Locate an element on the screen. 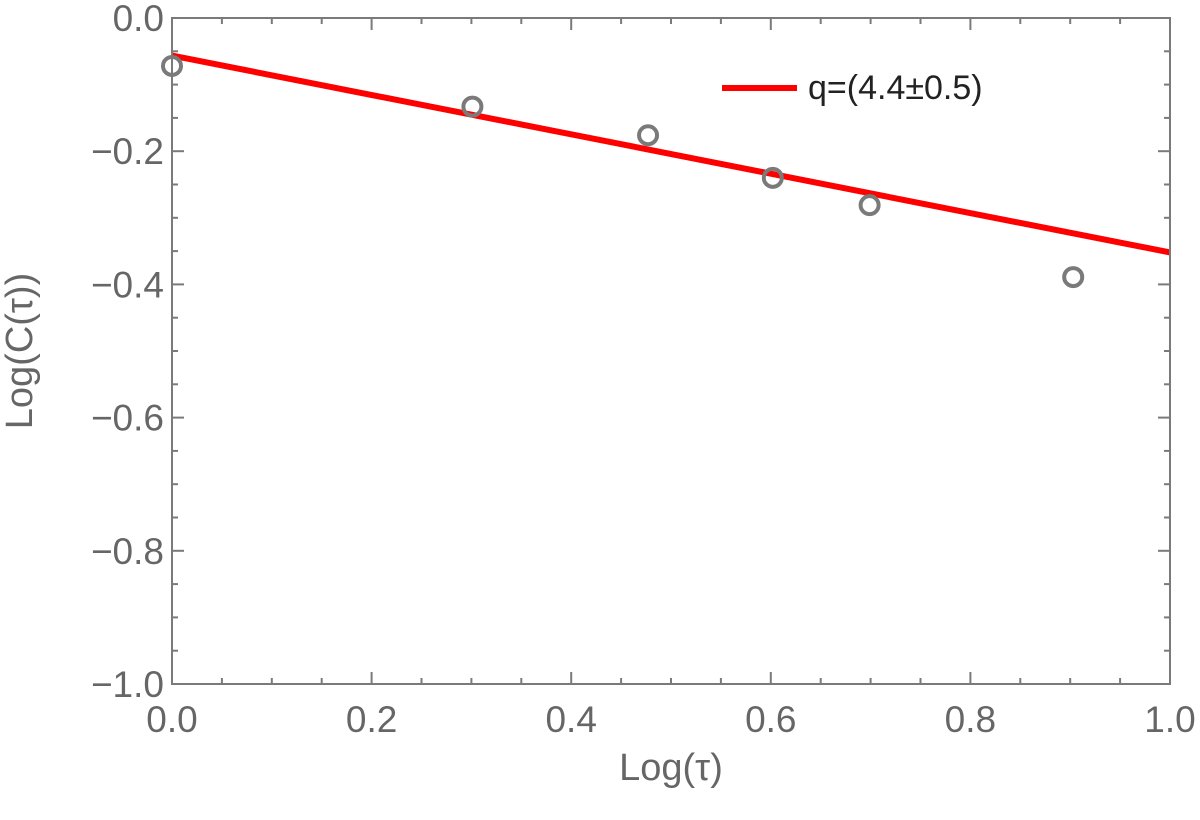 The height and width of the screenshot is (820, 1200). legend: q=(4.4±0.5) is located at coordinates (852, 88).